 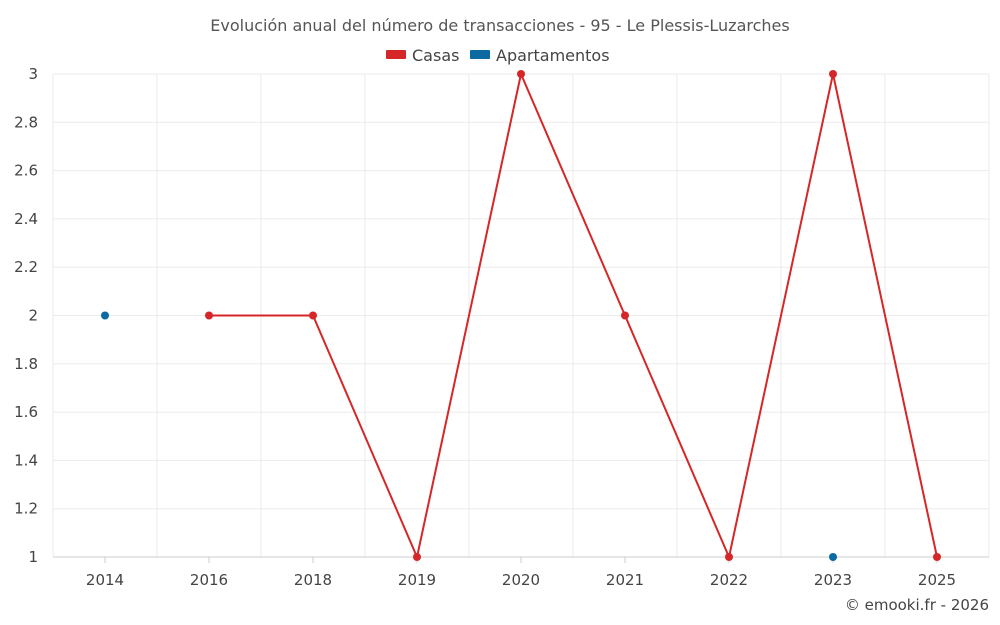 I want to click on legend-swatch-apartamentos, so click(x=480, y=54).